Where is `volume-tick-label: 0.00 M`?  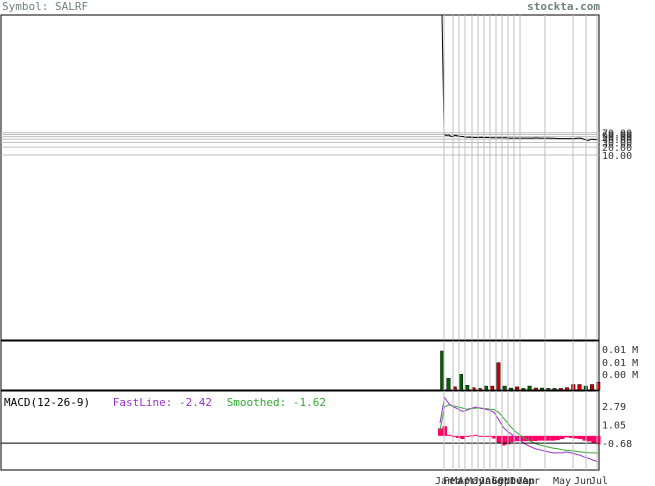
volume-tick-label: 0.00 M is located at coordinates (620, 375).